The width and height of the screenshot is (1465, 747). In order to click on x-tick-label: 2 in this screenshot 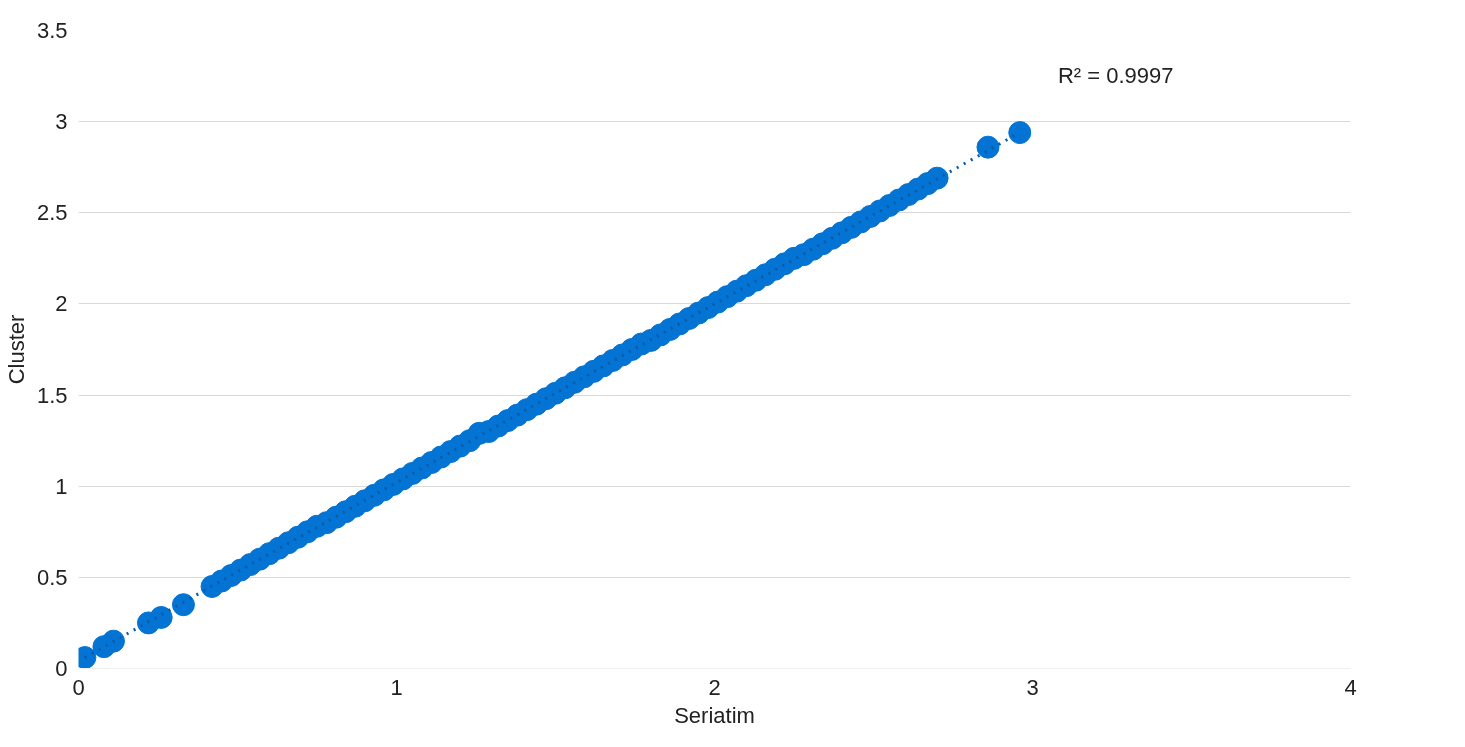, I will do `click(714, 687)`.